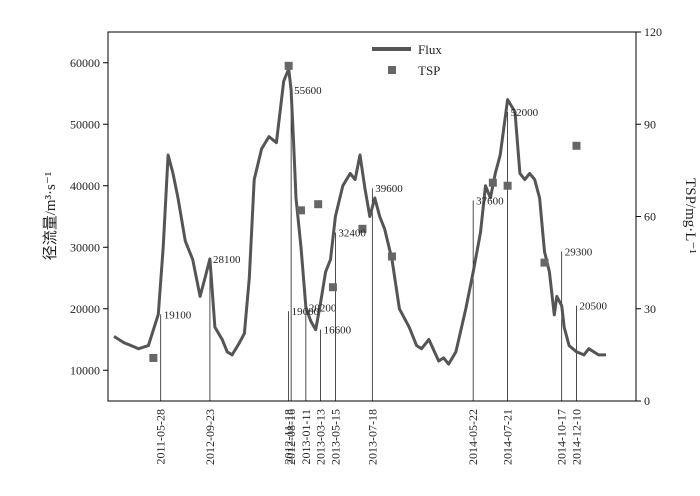  I want to click on y-left-tick-label: 10000, so click(85, 370).